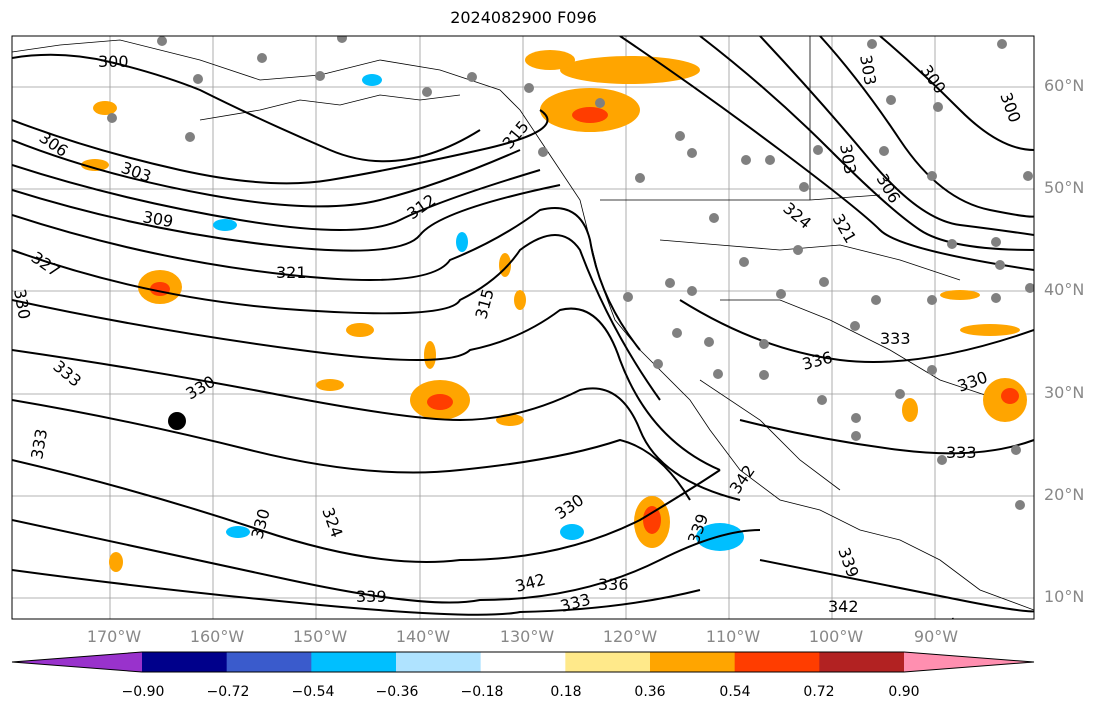 Image resolution: width=1105 pixels, height=712 pixels. What do you see at coordinates (1064, 289) in the screenshot?
I see `lat-label: 40°N` at bounding box center [1064, 289].